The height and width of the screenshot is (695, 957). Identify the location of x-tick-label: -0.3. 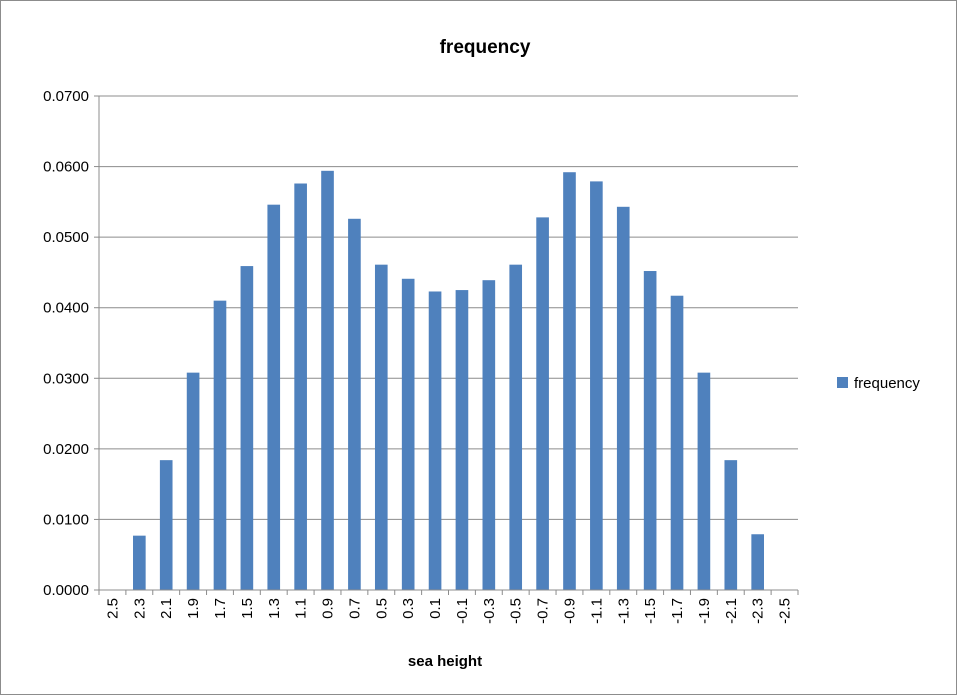
(489, 611).